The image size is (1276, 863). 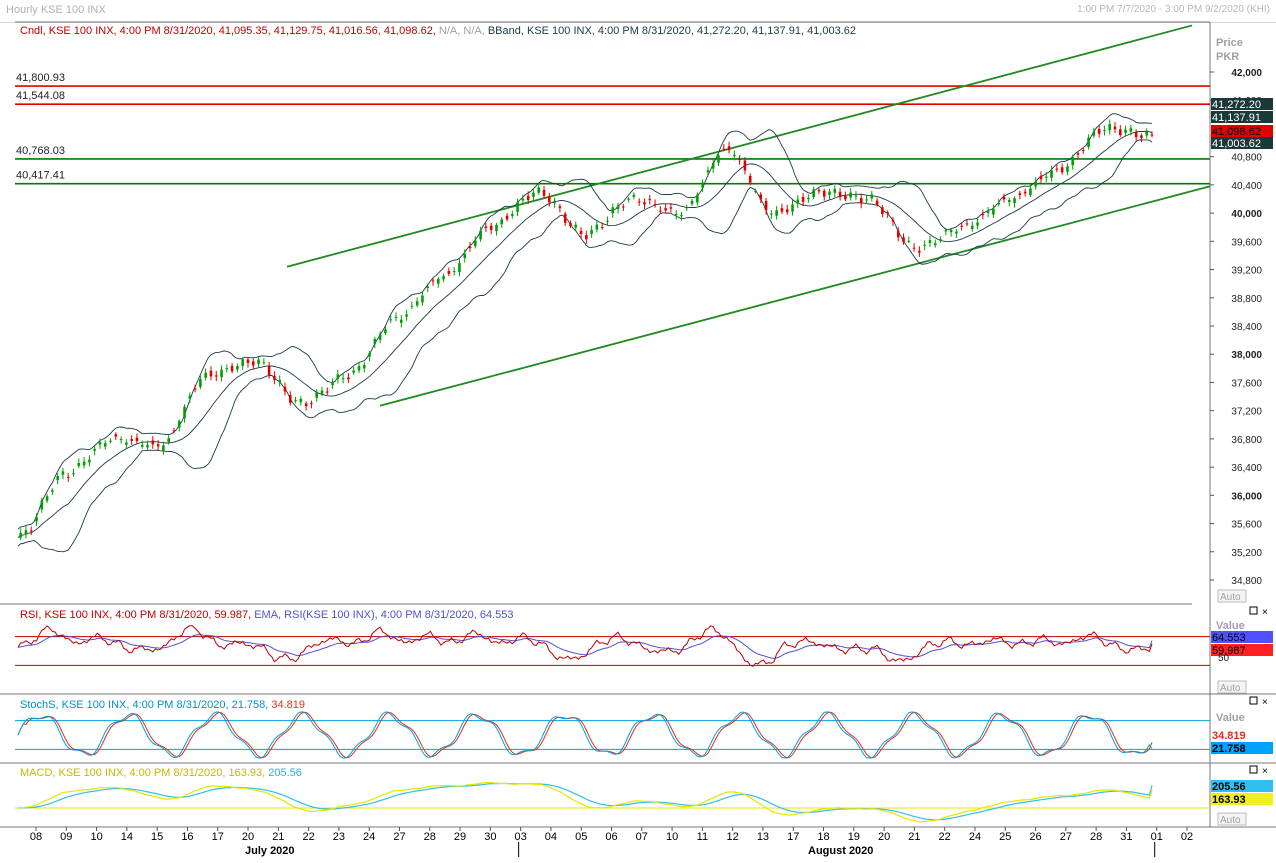 What do you see at coordinates (1005, 837) in the screenshot?
I see `date-tick-label: 25` at bounding box center [1005, 837].